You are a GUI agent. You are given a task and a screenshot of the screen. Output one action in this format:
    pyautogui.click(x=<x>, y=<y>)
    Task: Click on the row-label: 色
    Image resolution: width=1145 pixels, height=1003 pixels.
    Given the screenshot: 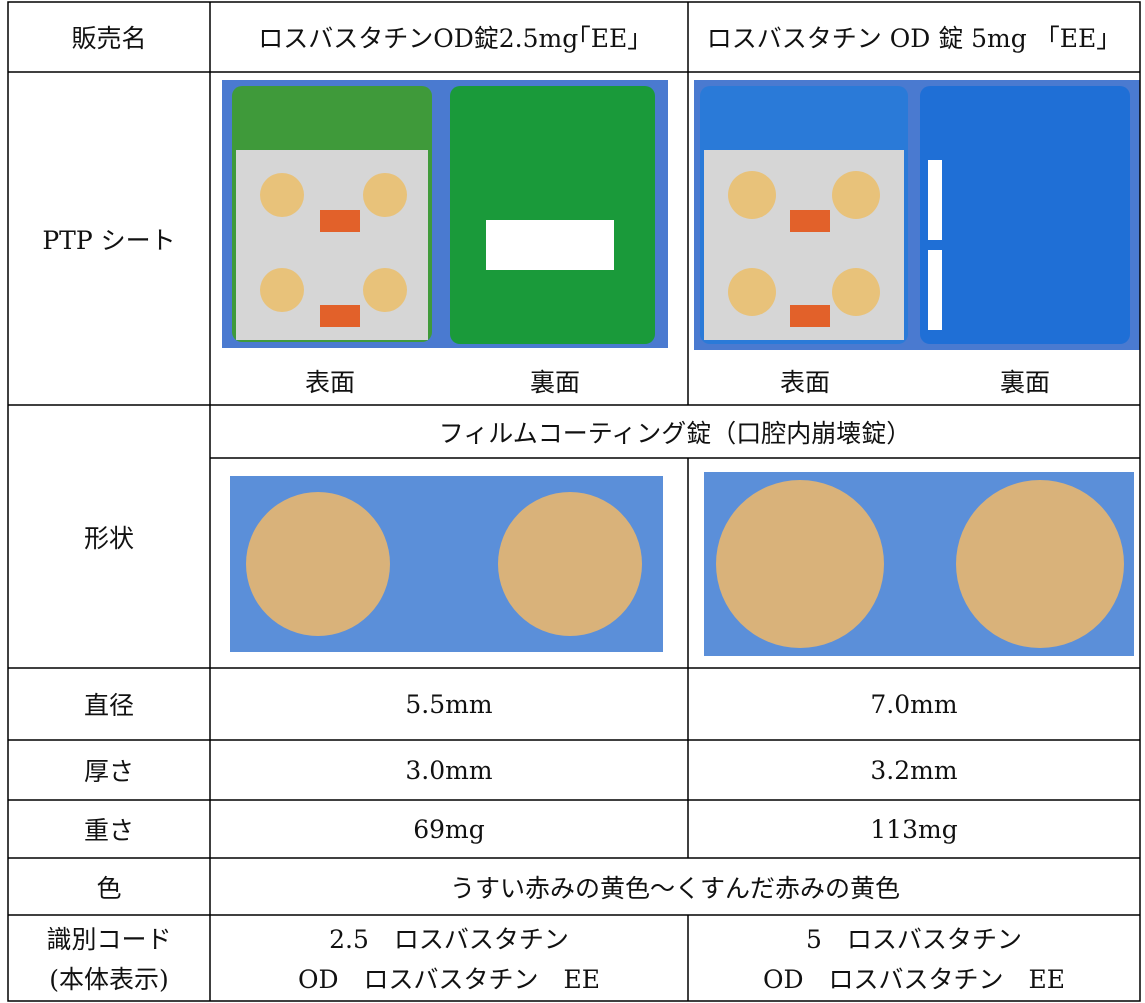 What is the action you would take?
    pyautogui.click(x=109, y=888)
    